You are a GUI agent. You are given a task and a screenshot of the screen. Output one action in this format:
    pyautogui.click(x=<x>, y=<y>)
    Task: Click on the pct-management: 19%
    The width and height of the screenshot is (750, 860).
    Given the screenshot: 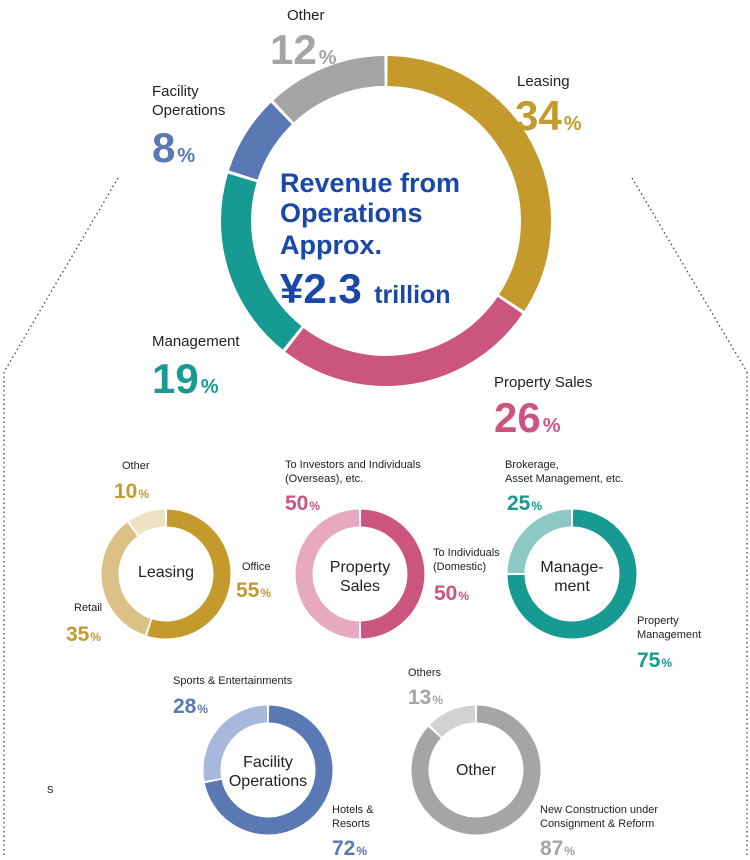 What is the action you would take?
    pyautogui.click(x=185, y=378)
    